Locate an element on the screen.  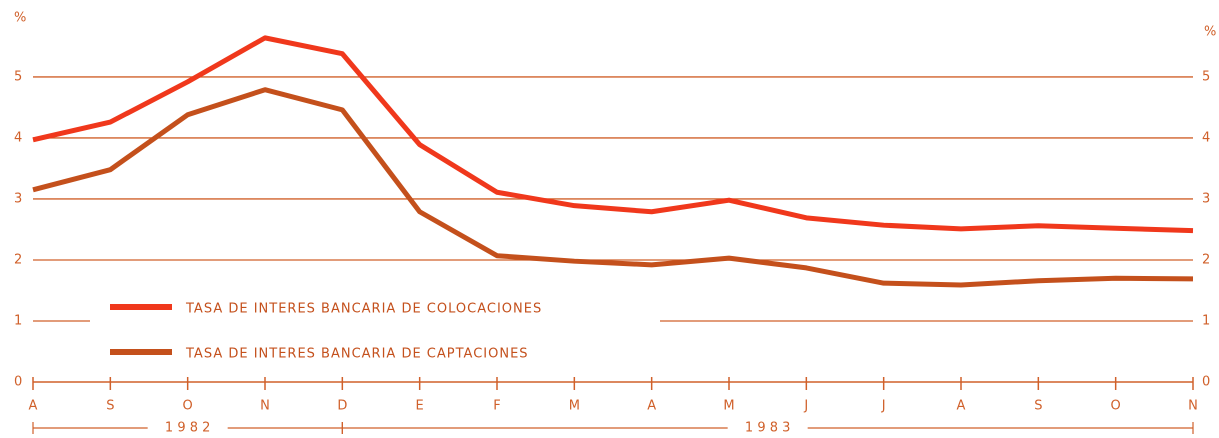
x-tick-label: E is located at coordinates (420, 406).